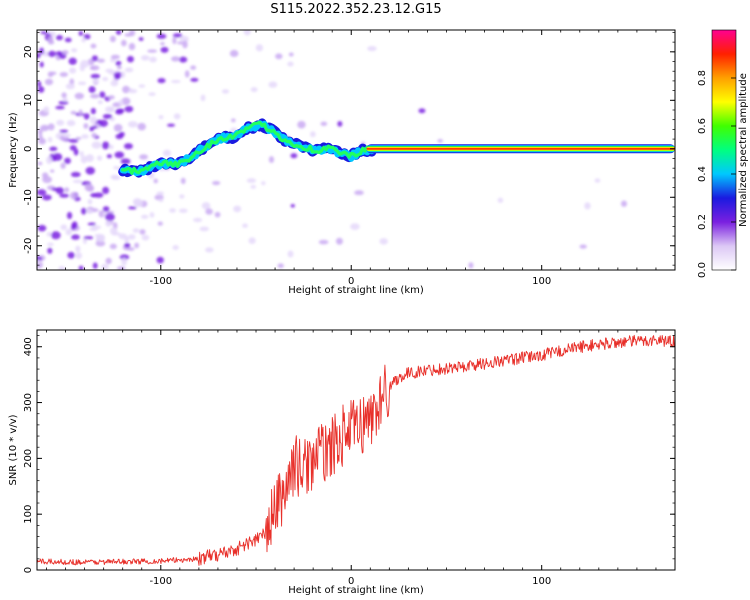 This screenshot has width=750, height=600. What do you see at coordinates (355, 9) in the screenshot?
I see `main-title: S115.2022.352.23.12.G15` at bounding box center [355, 9].